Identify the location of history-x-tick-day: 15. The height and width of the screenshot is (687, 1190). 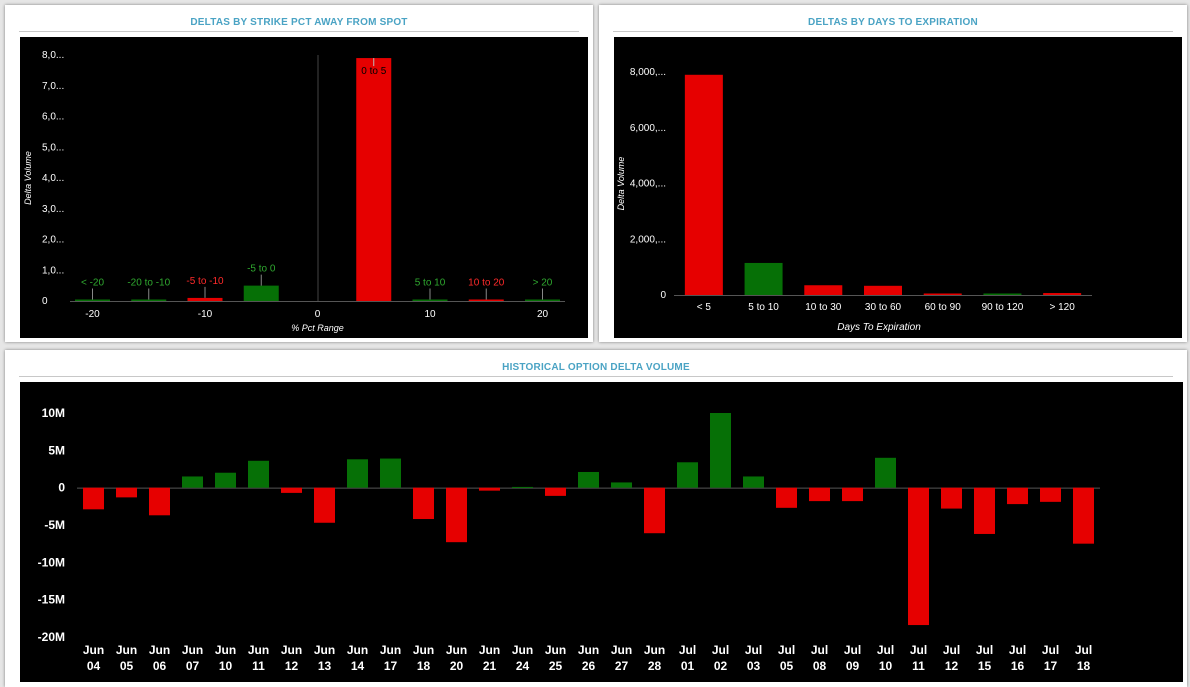
(985, 666).